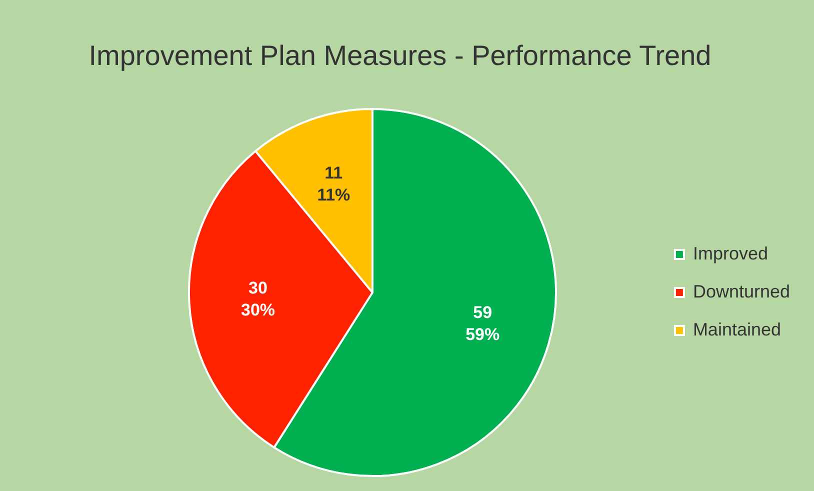 This screenshot has height=491, width=814. Describe the element at coordinates (483, 323) in the screenshot. I see `data-label: 59 59%` at that location.